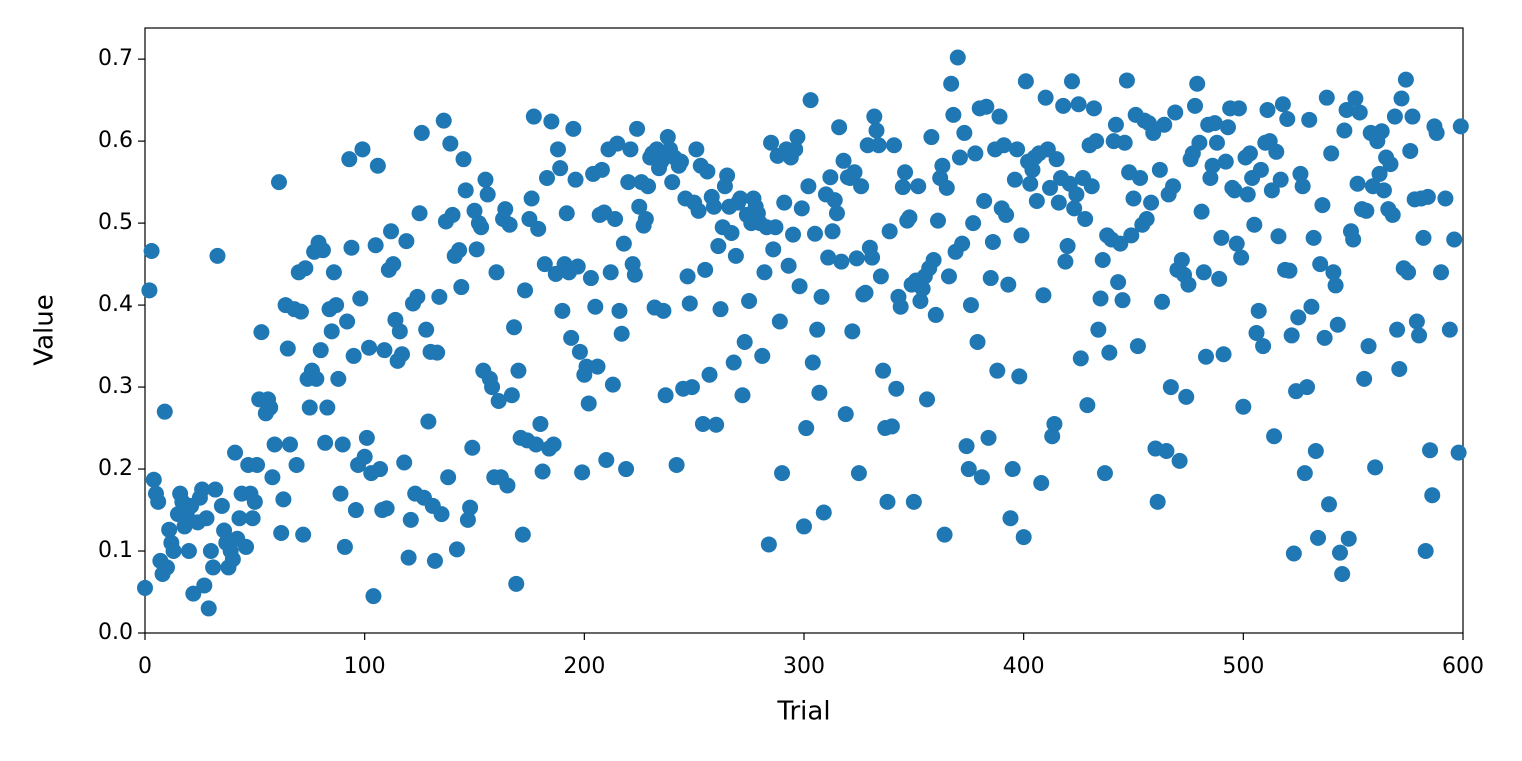 The image size is (1522, 761). What do you see at coordinates (115, 222) in the screenshot?
I see `y-tick-label: 0.5` at bounding box center [115, 222].